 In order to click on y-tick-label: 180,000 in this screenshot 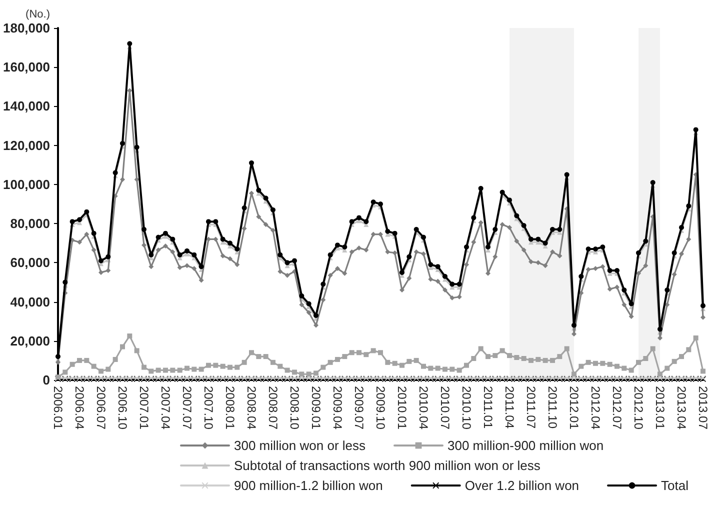, I will do `click(26, 28)`.